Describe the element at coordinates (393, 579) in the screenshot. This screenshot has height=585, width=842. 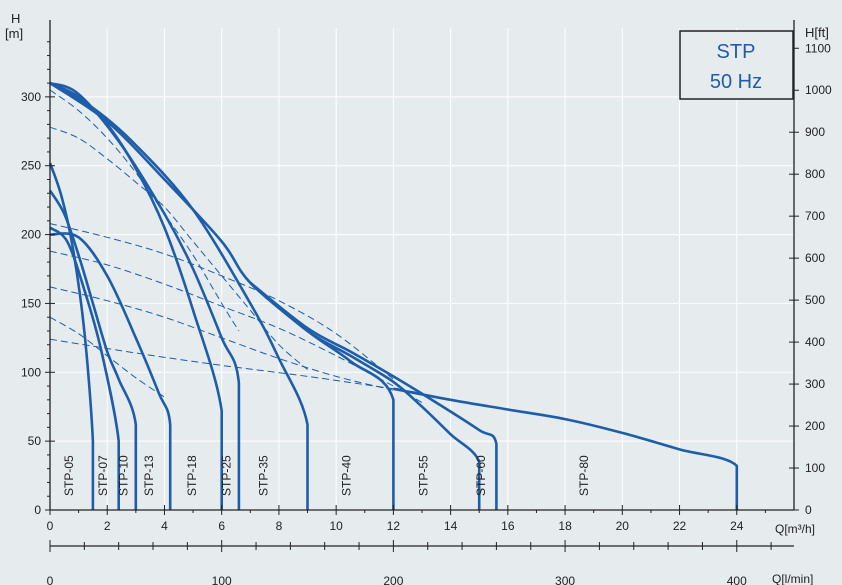
I see `x2-tick-label: 200` at that location.